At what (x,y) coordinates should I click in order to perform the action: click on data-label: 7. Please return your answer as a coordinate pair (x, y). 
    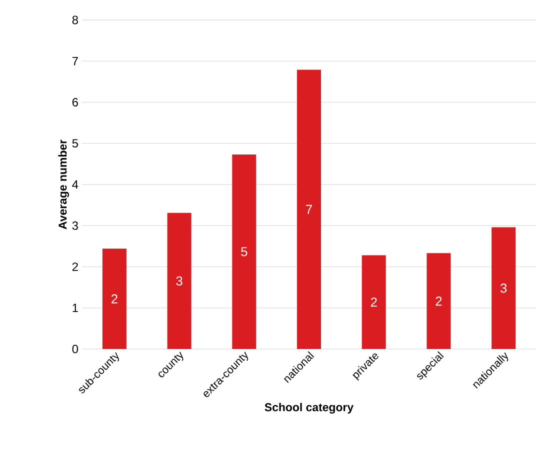
    Looking at the image, I should click on (309, 209).